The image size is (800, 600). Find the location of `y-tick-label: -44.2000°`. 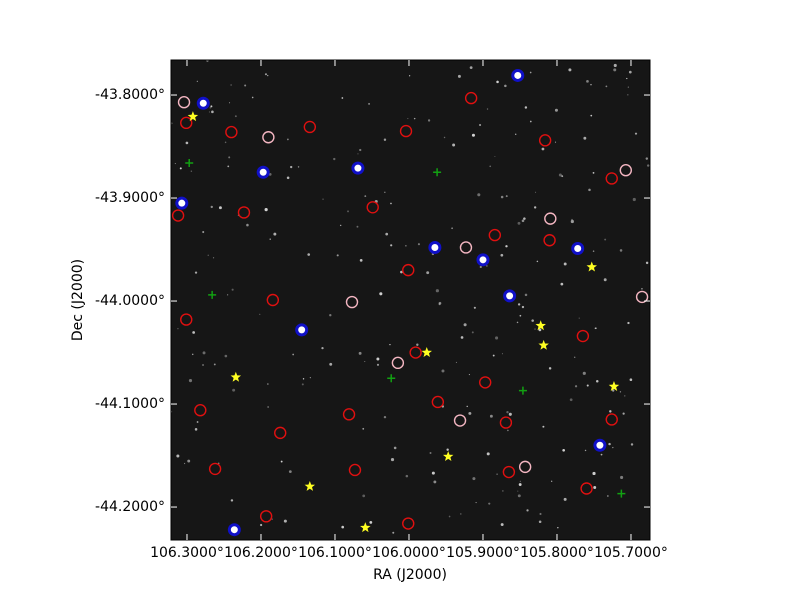

y-tick-label: -44.2000° is located at coordinates (130, 507).